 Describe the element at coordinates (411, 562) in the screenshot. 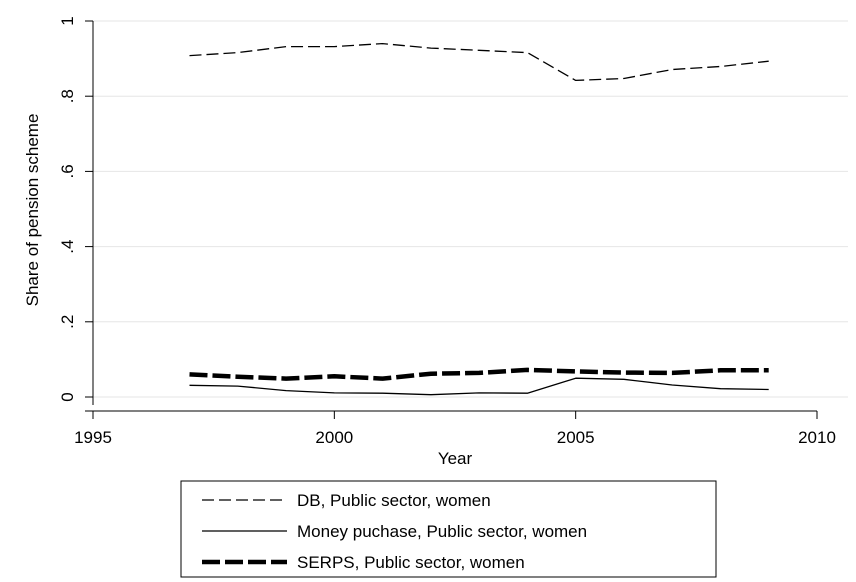

I see `legend-label: SERPS, Public sector, women` at that location.